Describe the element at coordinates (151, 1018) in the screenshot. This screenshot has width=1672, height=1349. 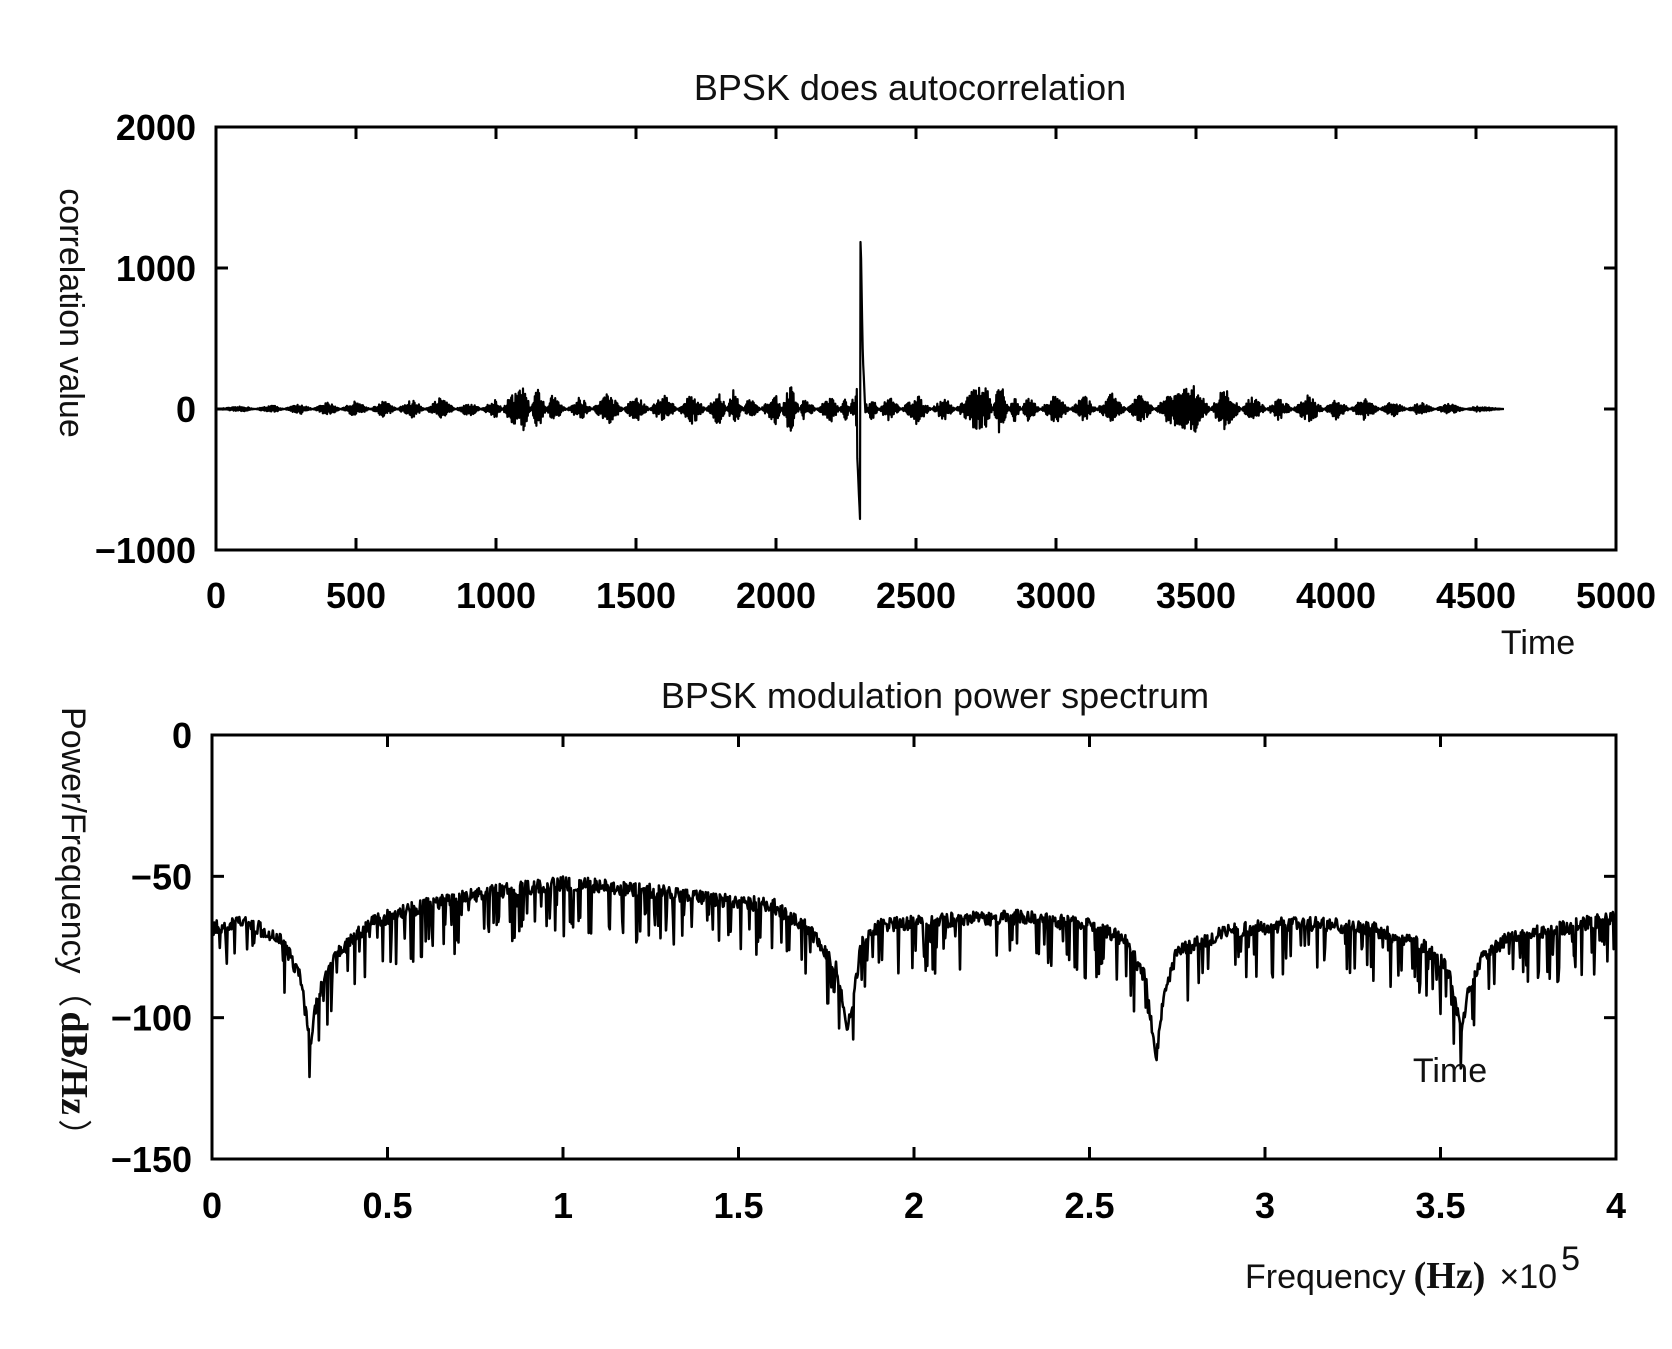
I see `y-tick-label: −100` at that location.